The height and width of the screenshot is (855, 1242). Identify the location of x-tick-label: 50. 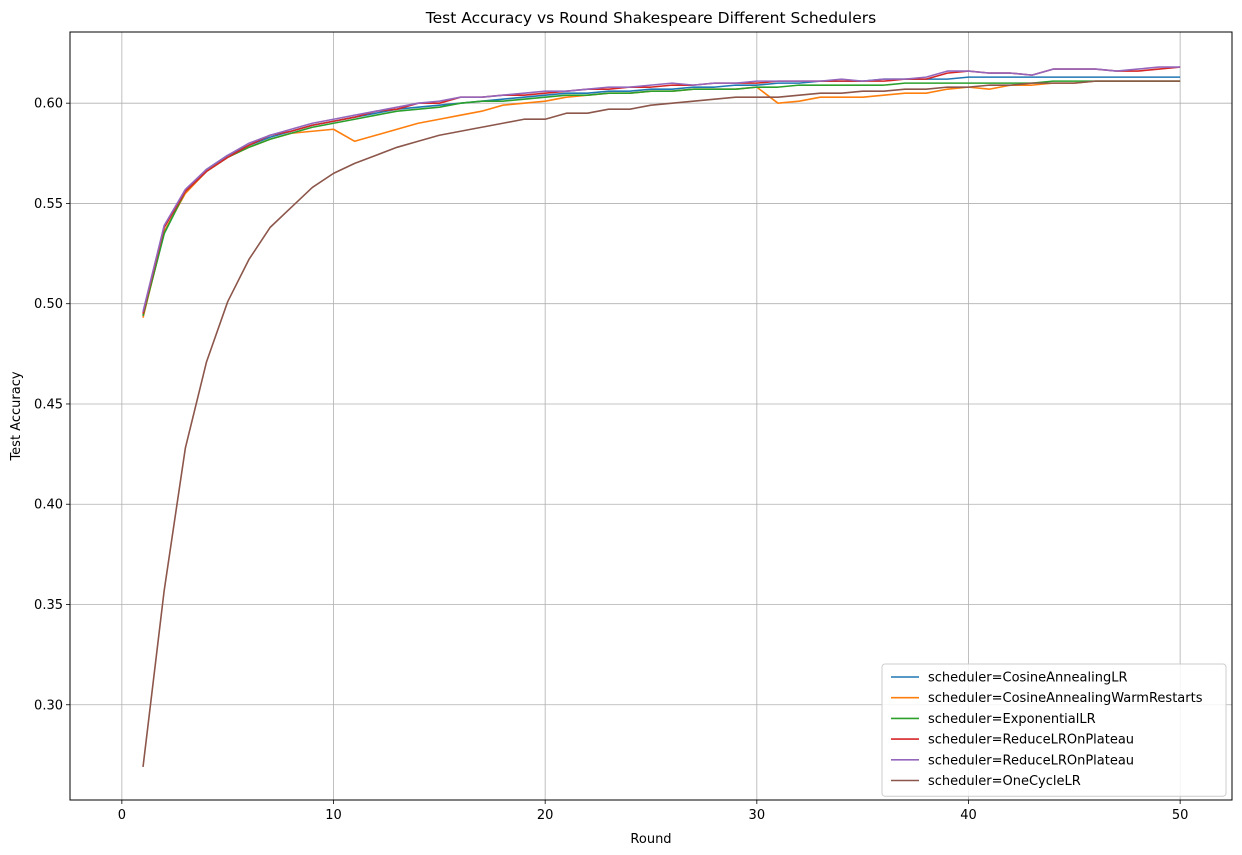
(1180, 815).